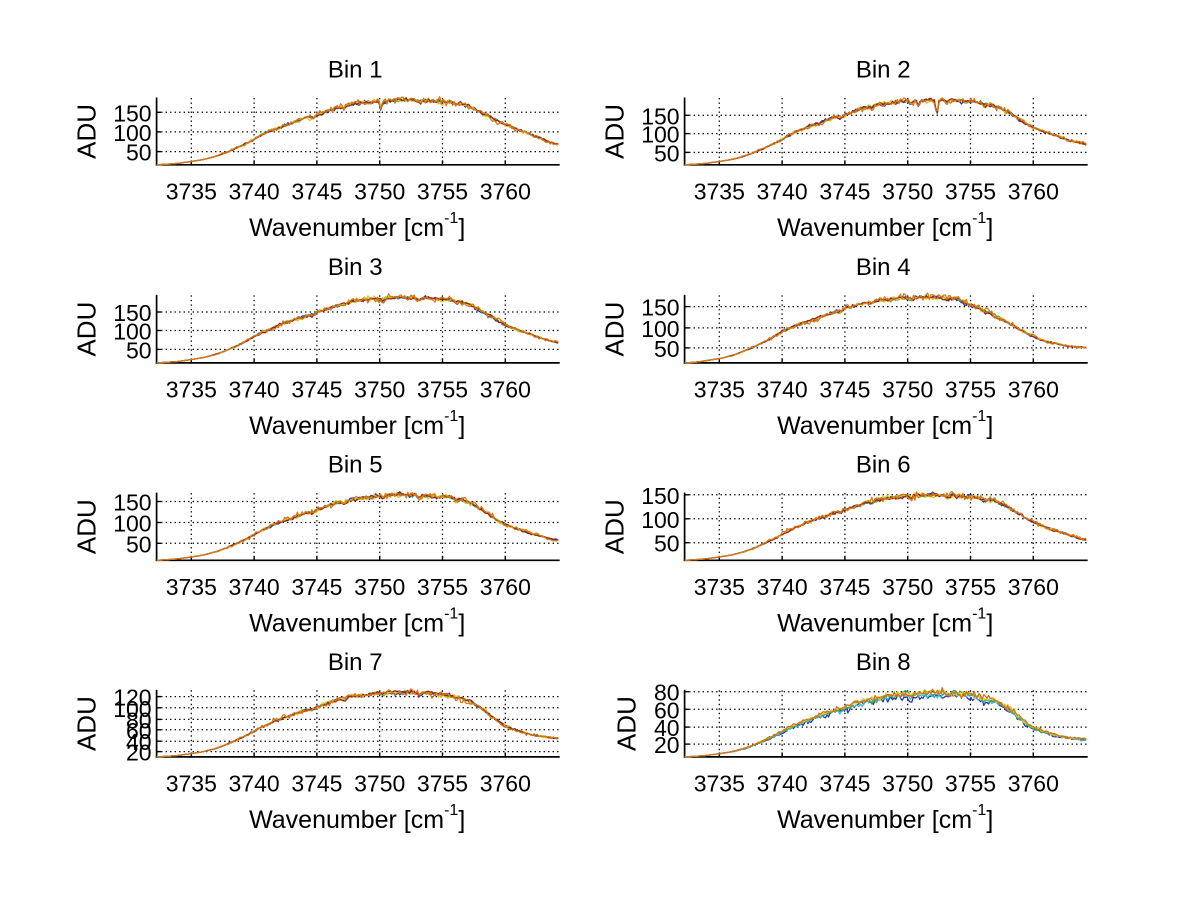 The height and width of the screenshot is (901, 1200). I want to click on svg-text: Bin 6, so click(883, 465).